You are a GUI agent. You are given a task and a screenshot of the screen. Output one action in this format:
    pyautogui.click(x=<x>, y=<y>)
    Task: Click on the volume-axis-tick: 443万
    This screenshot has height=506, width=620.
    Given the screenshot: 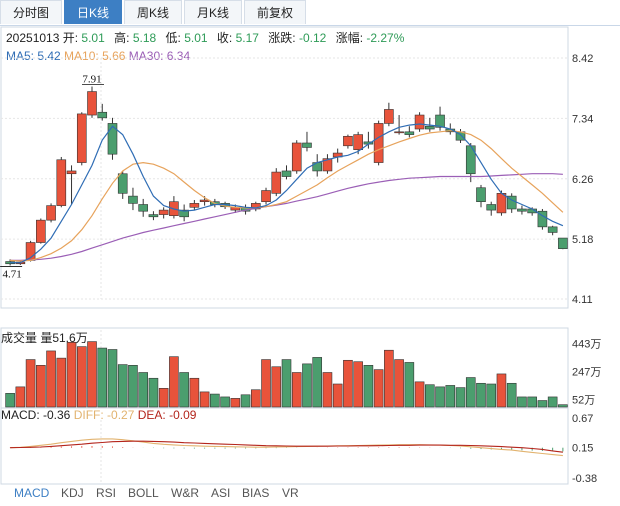 What is the action you would take?
    pyautogui.click(x=586, y=344)
    